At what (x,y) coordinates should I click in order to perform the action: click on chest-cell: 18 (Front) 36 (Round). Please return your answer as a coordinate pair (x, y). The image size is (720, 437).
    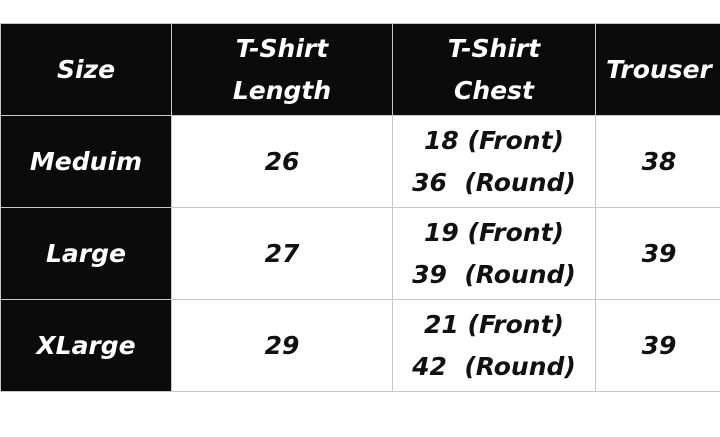
    Looking at the image, I should click on (494, 161).